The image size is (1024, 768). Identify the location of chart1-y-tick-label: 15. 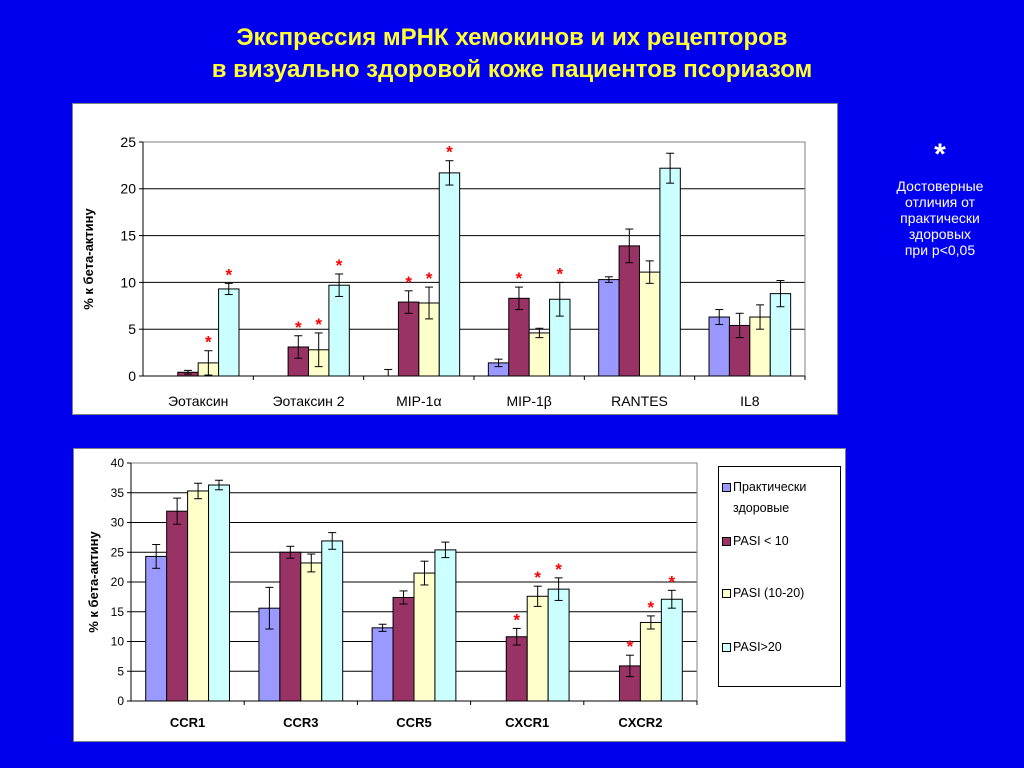
(128, 236).